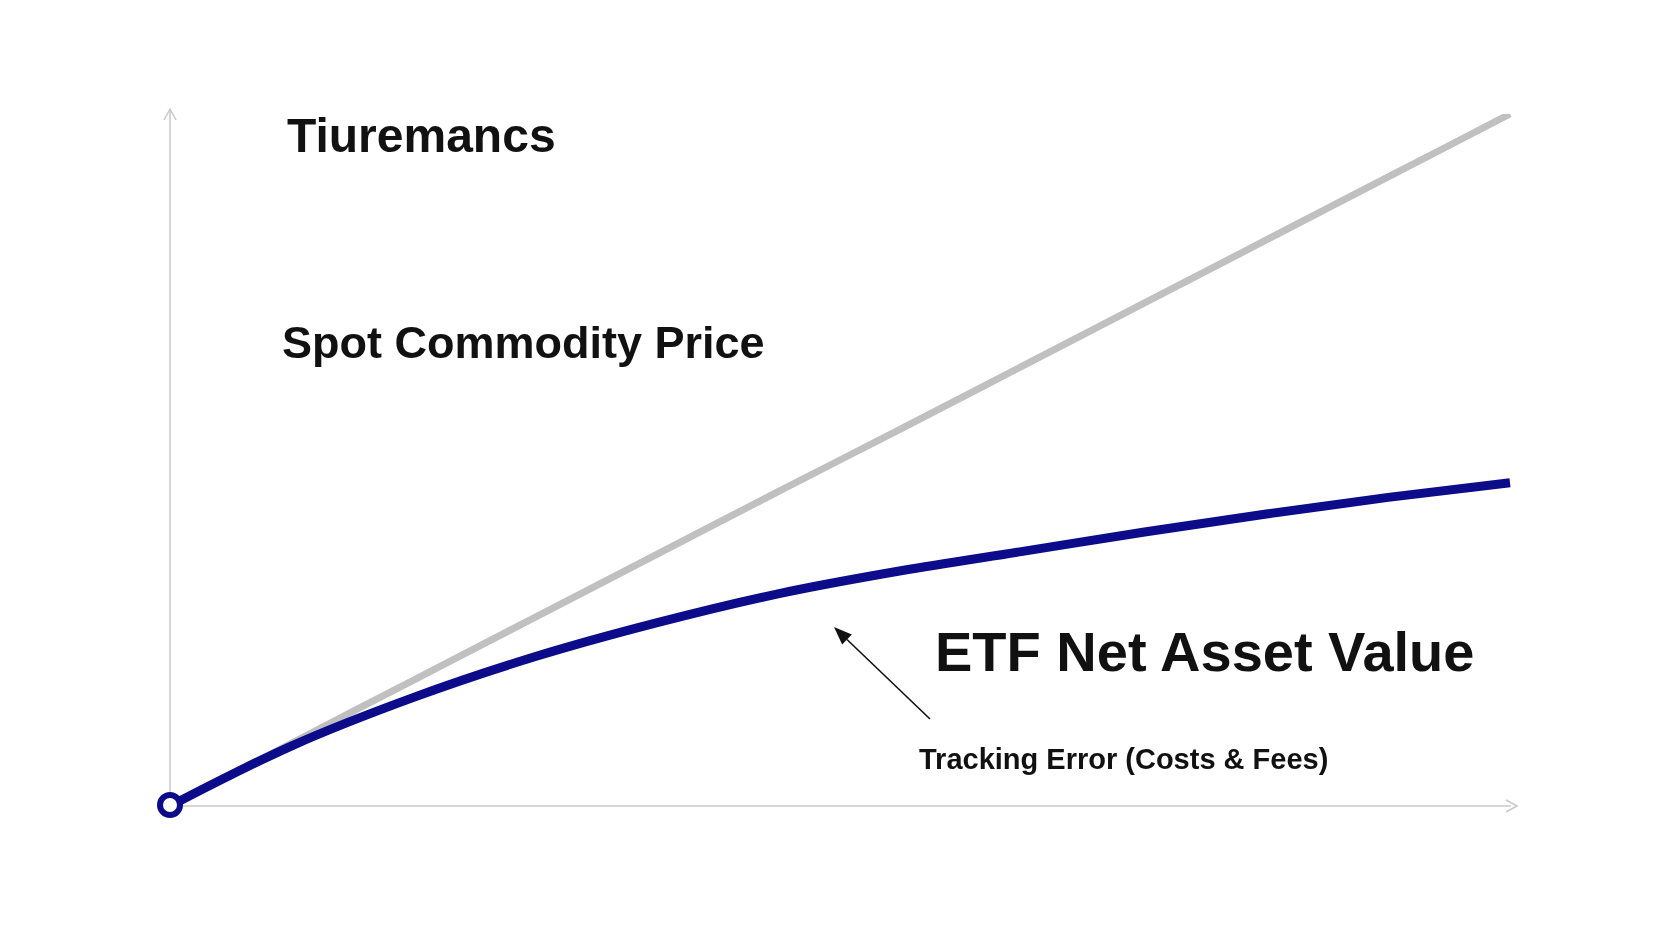  Describe the element at coordinates (1205, 651) in the screenshot. I see `series-label: ETF Net Asset Value` at that location.